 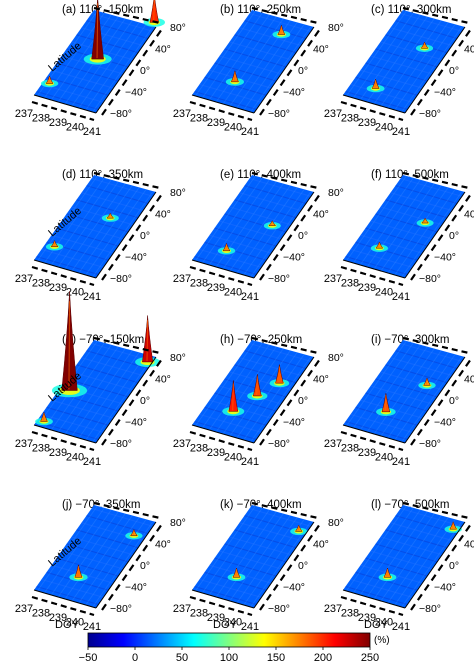 What do you see at coordinates (234, 648) in the screenshot?
I see `colorbar: −50 0 50 100 150 200 250 (%)` at bounding box center [234, 648].